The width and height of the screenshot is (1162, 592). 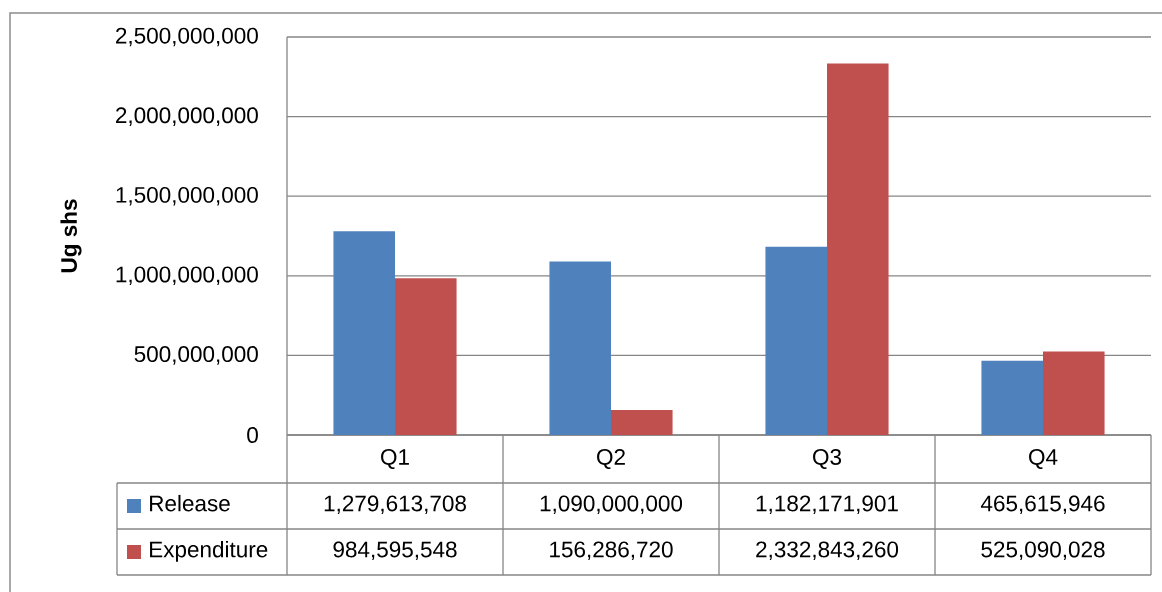 What do you see at coordinates (187, 37) in the screenshot?
I see `y-tick-label: 2,500,000,000` at bounding box center [187, 37].